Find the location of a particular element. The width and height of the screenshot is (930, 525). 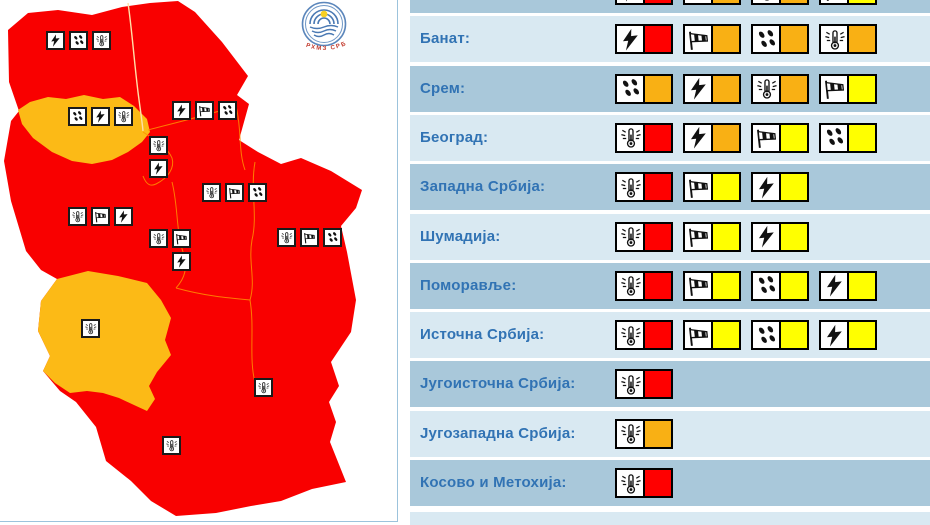

region-row: Банат: is located at coordinates (670, 39).